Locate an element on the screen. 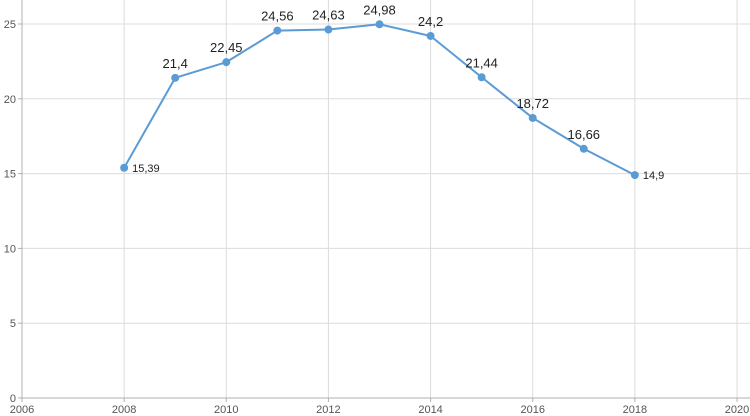 The width and height of the screenshot is (750, 416). data-label: 14,9 is located at coordinates (653, 176).